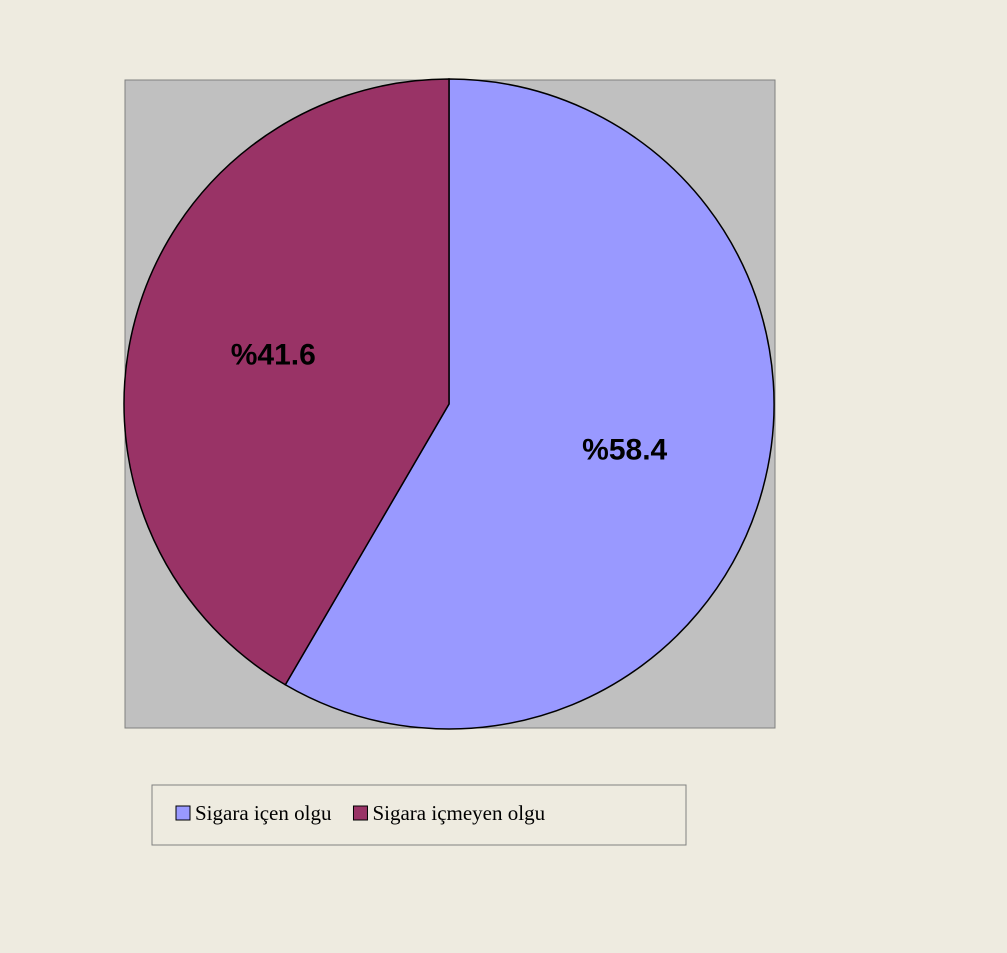  I want to click on legend, so click(419, 815).